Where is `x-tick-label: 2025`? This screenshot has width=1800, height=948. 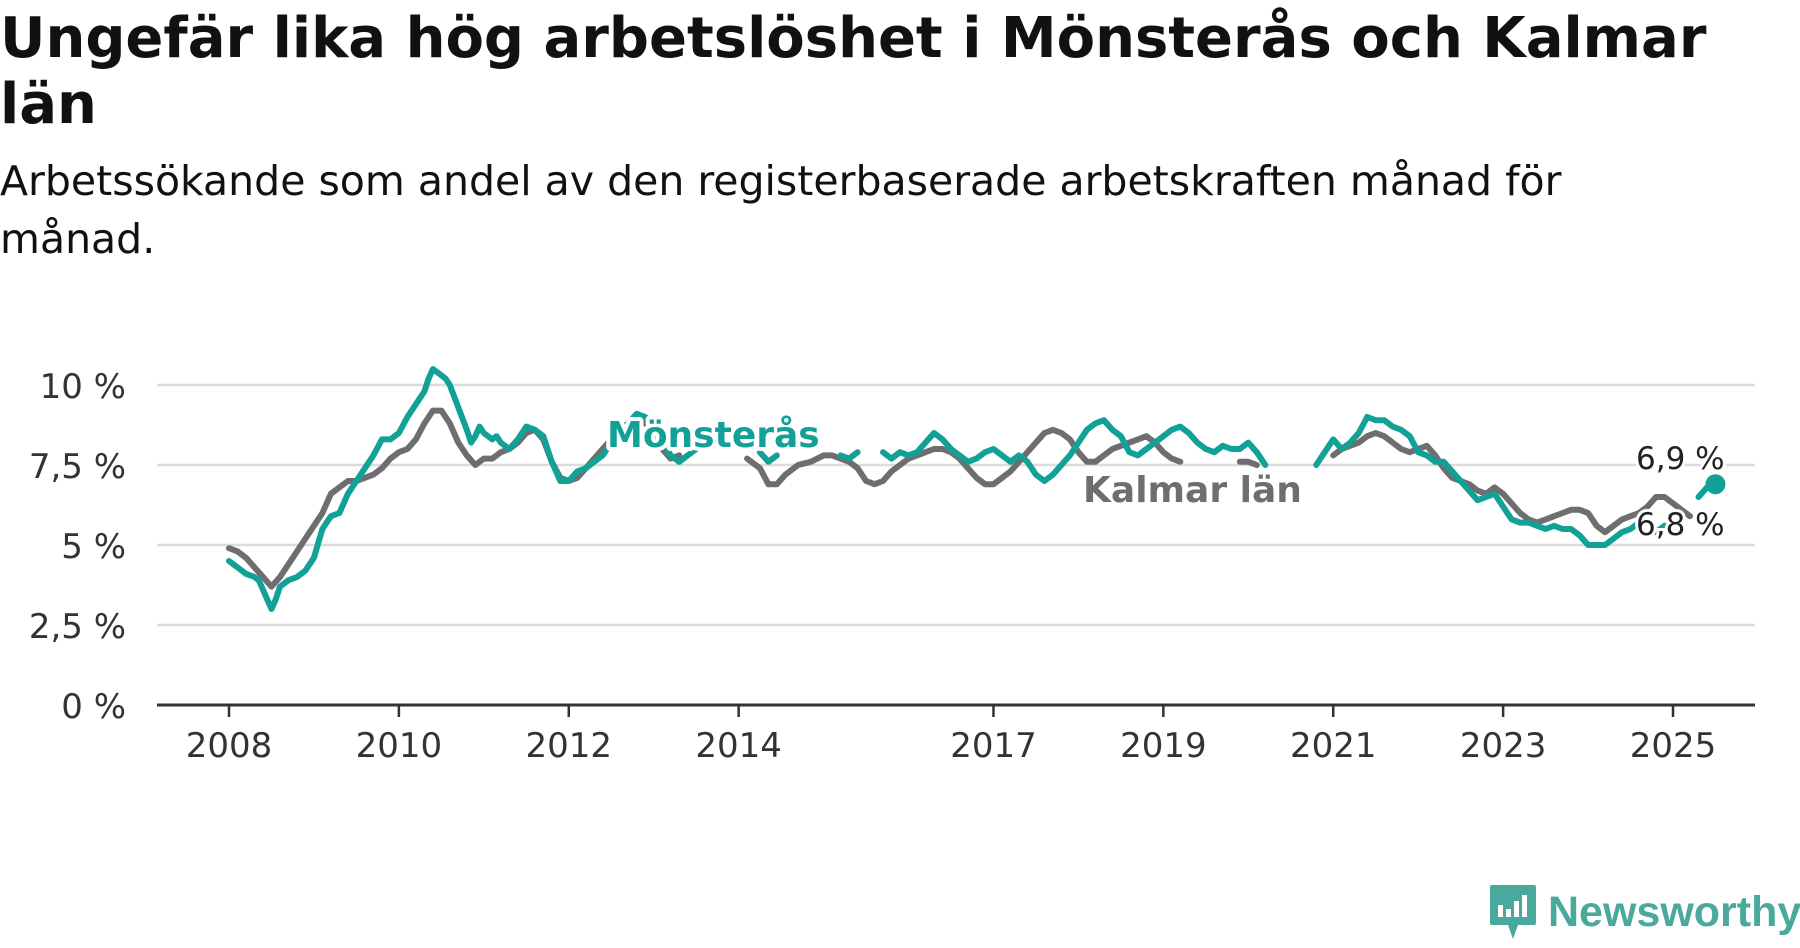 x-tick-label: 2025 is located at coordinates (1673, 746).